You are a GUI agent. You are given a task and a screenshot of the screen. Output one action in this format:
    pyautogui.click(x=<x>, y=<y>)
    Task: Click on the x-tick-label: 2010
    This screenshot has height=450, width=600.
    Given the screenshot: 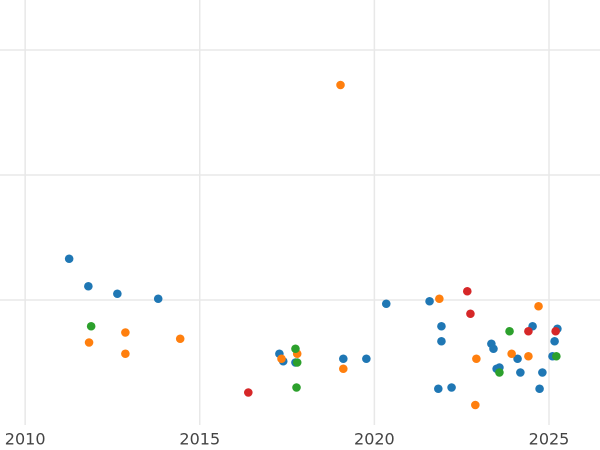 What is the action you would take?
    pyautogui.click(x=25, y=439)
    